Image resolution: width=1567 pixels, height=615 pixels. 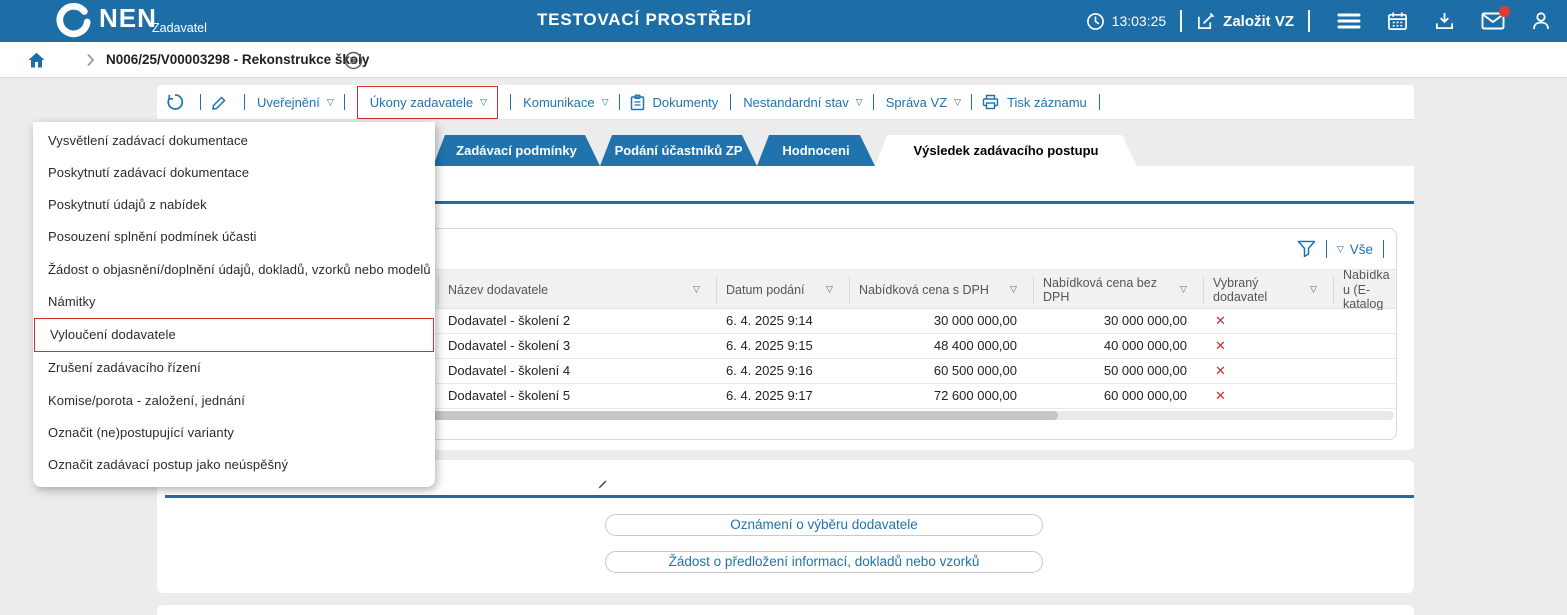 I want to click on chevron-right-icon, so click(x=90, y=60).